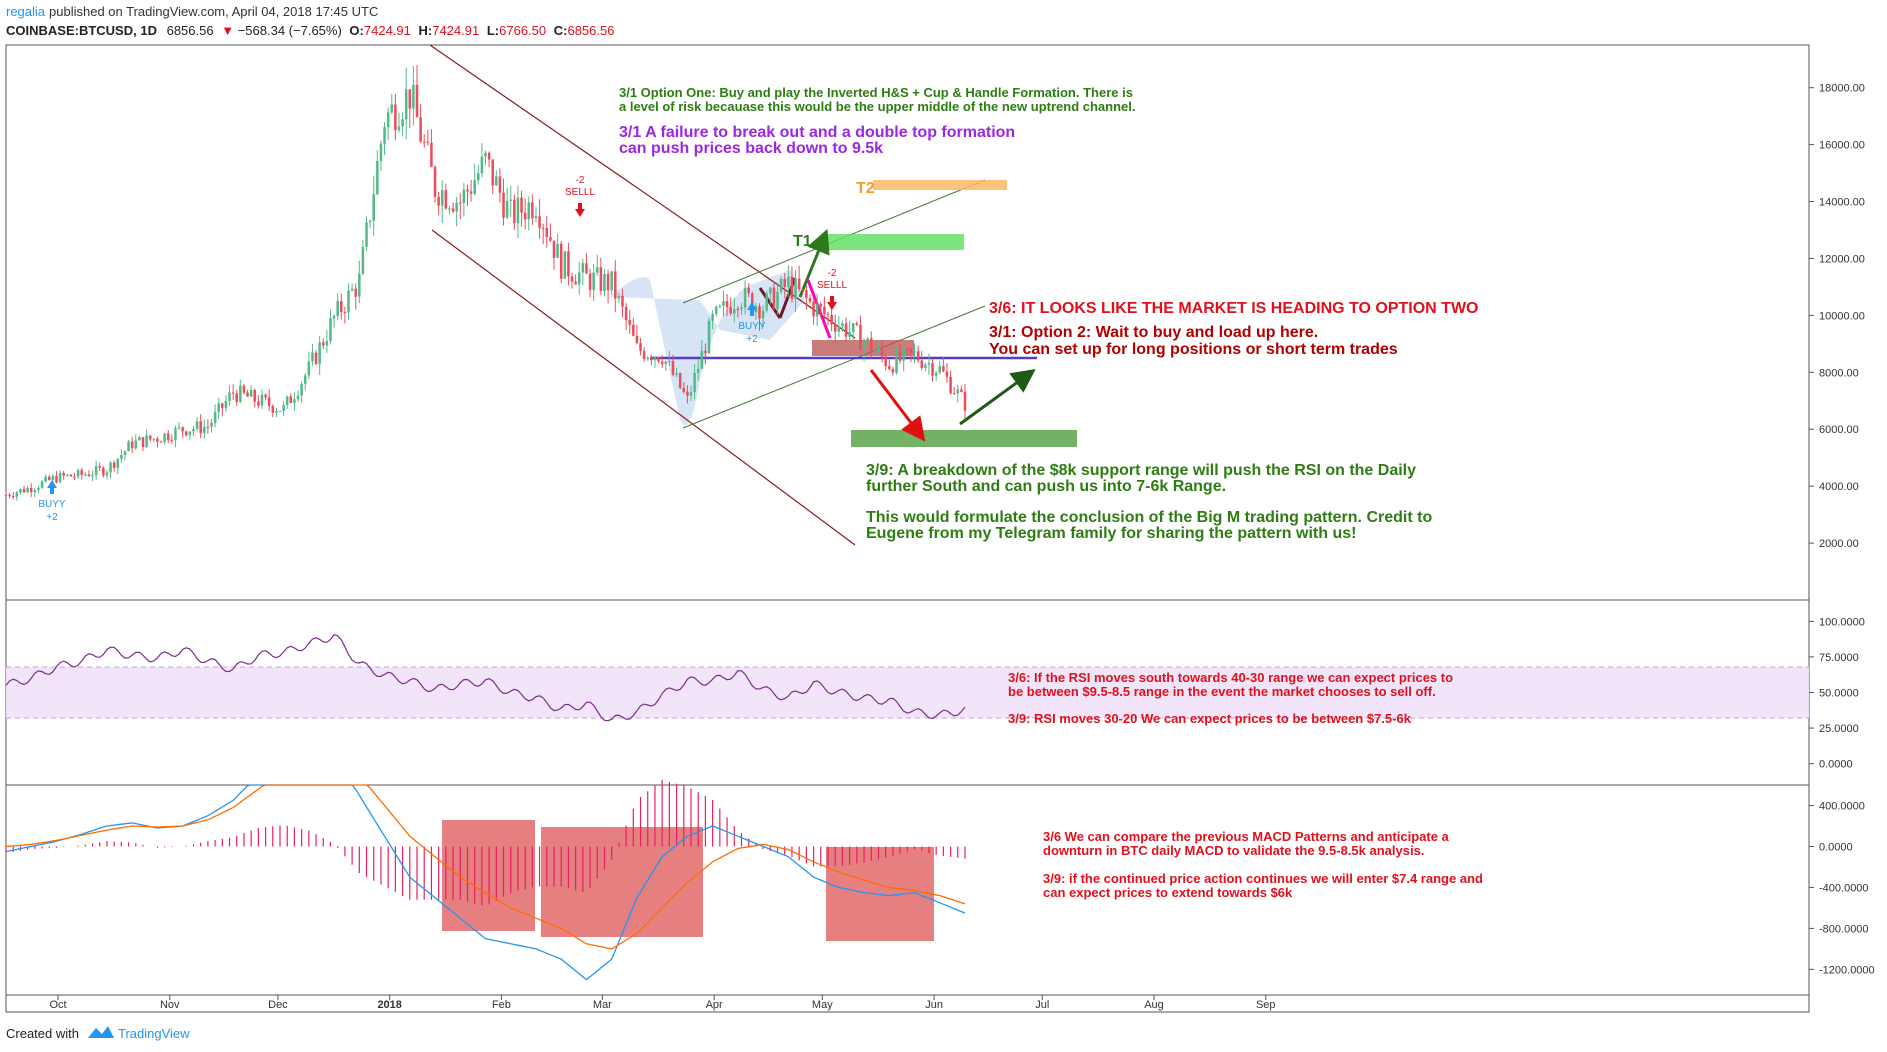 Image resolution: width=1887 pixels, height=1052 pixels. Describe the element at coordinates (590, 30) in the screenshot. I see `close-value: 6856.56` at that location.